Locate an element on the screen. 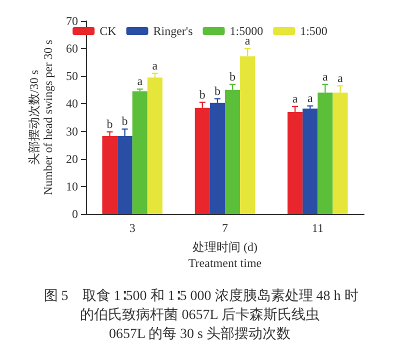 Image resolution: width=400 pixels, height=347 pixels. x-axis-title: 处理时间 (d) Treatment time is located at coordinates (225, 255).